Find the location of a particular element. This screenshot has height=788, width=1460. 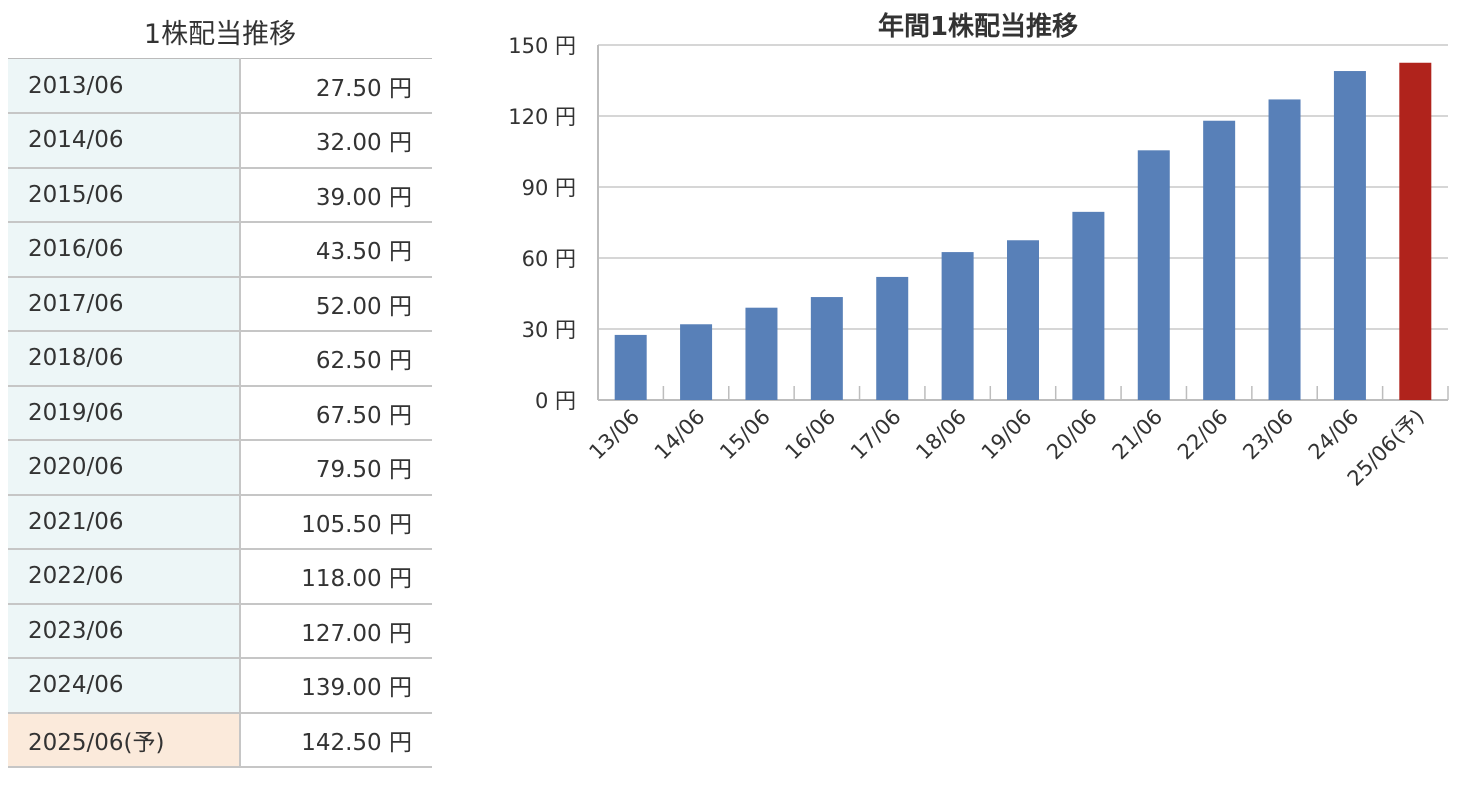

x-tick-label: 24/06 is located at coordinates (1334, 435).